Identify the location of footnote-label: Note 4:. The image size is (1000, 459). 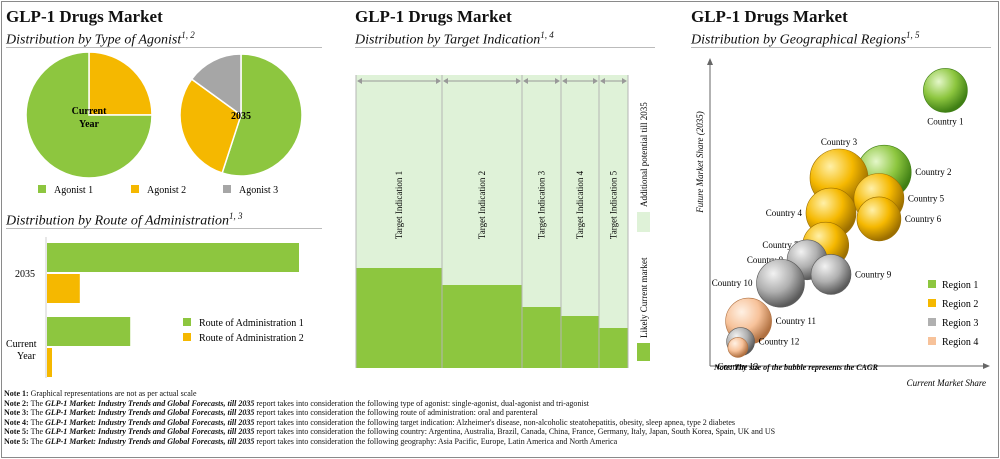
(17, 422).